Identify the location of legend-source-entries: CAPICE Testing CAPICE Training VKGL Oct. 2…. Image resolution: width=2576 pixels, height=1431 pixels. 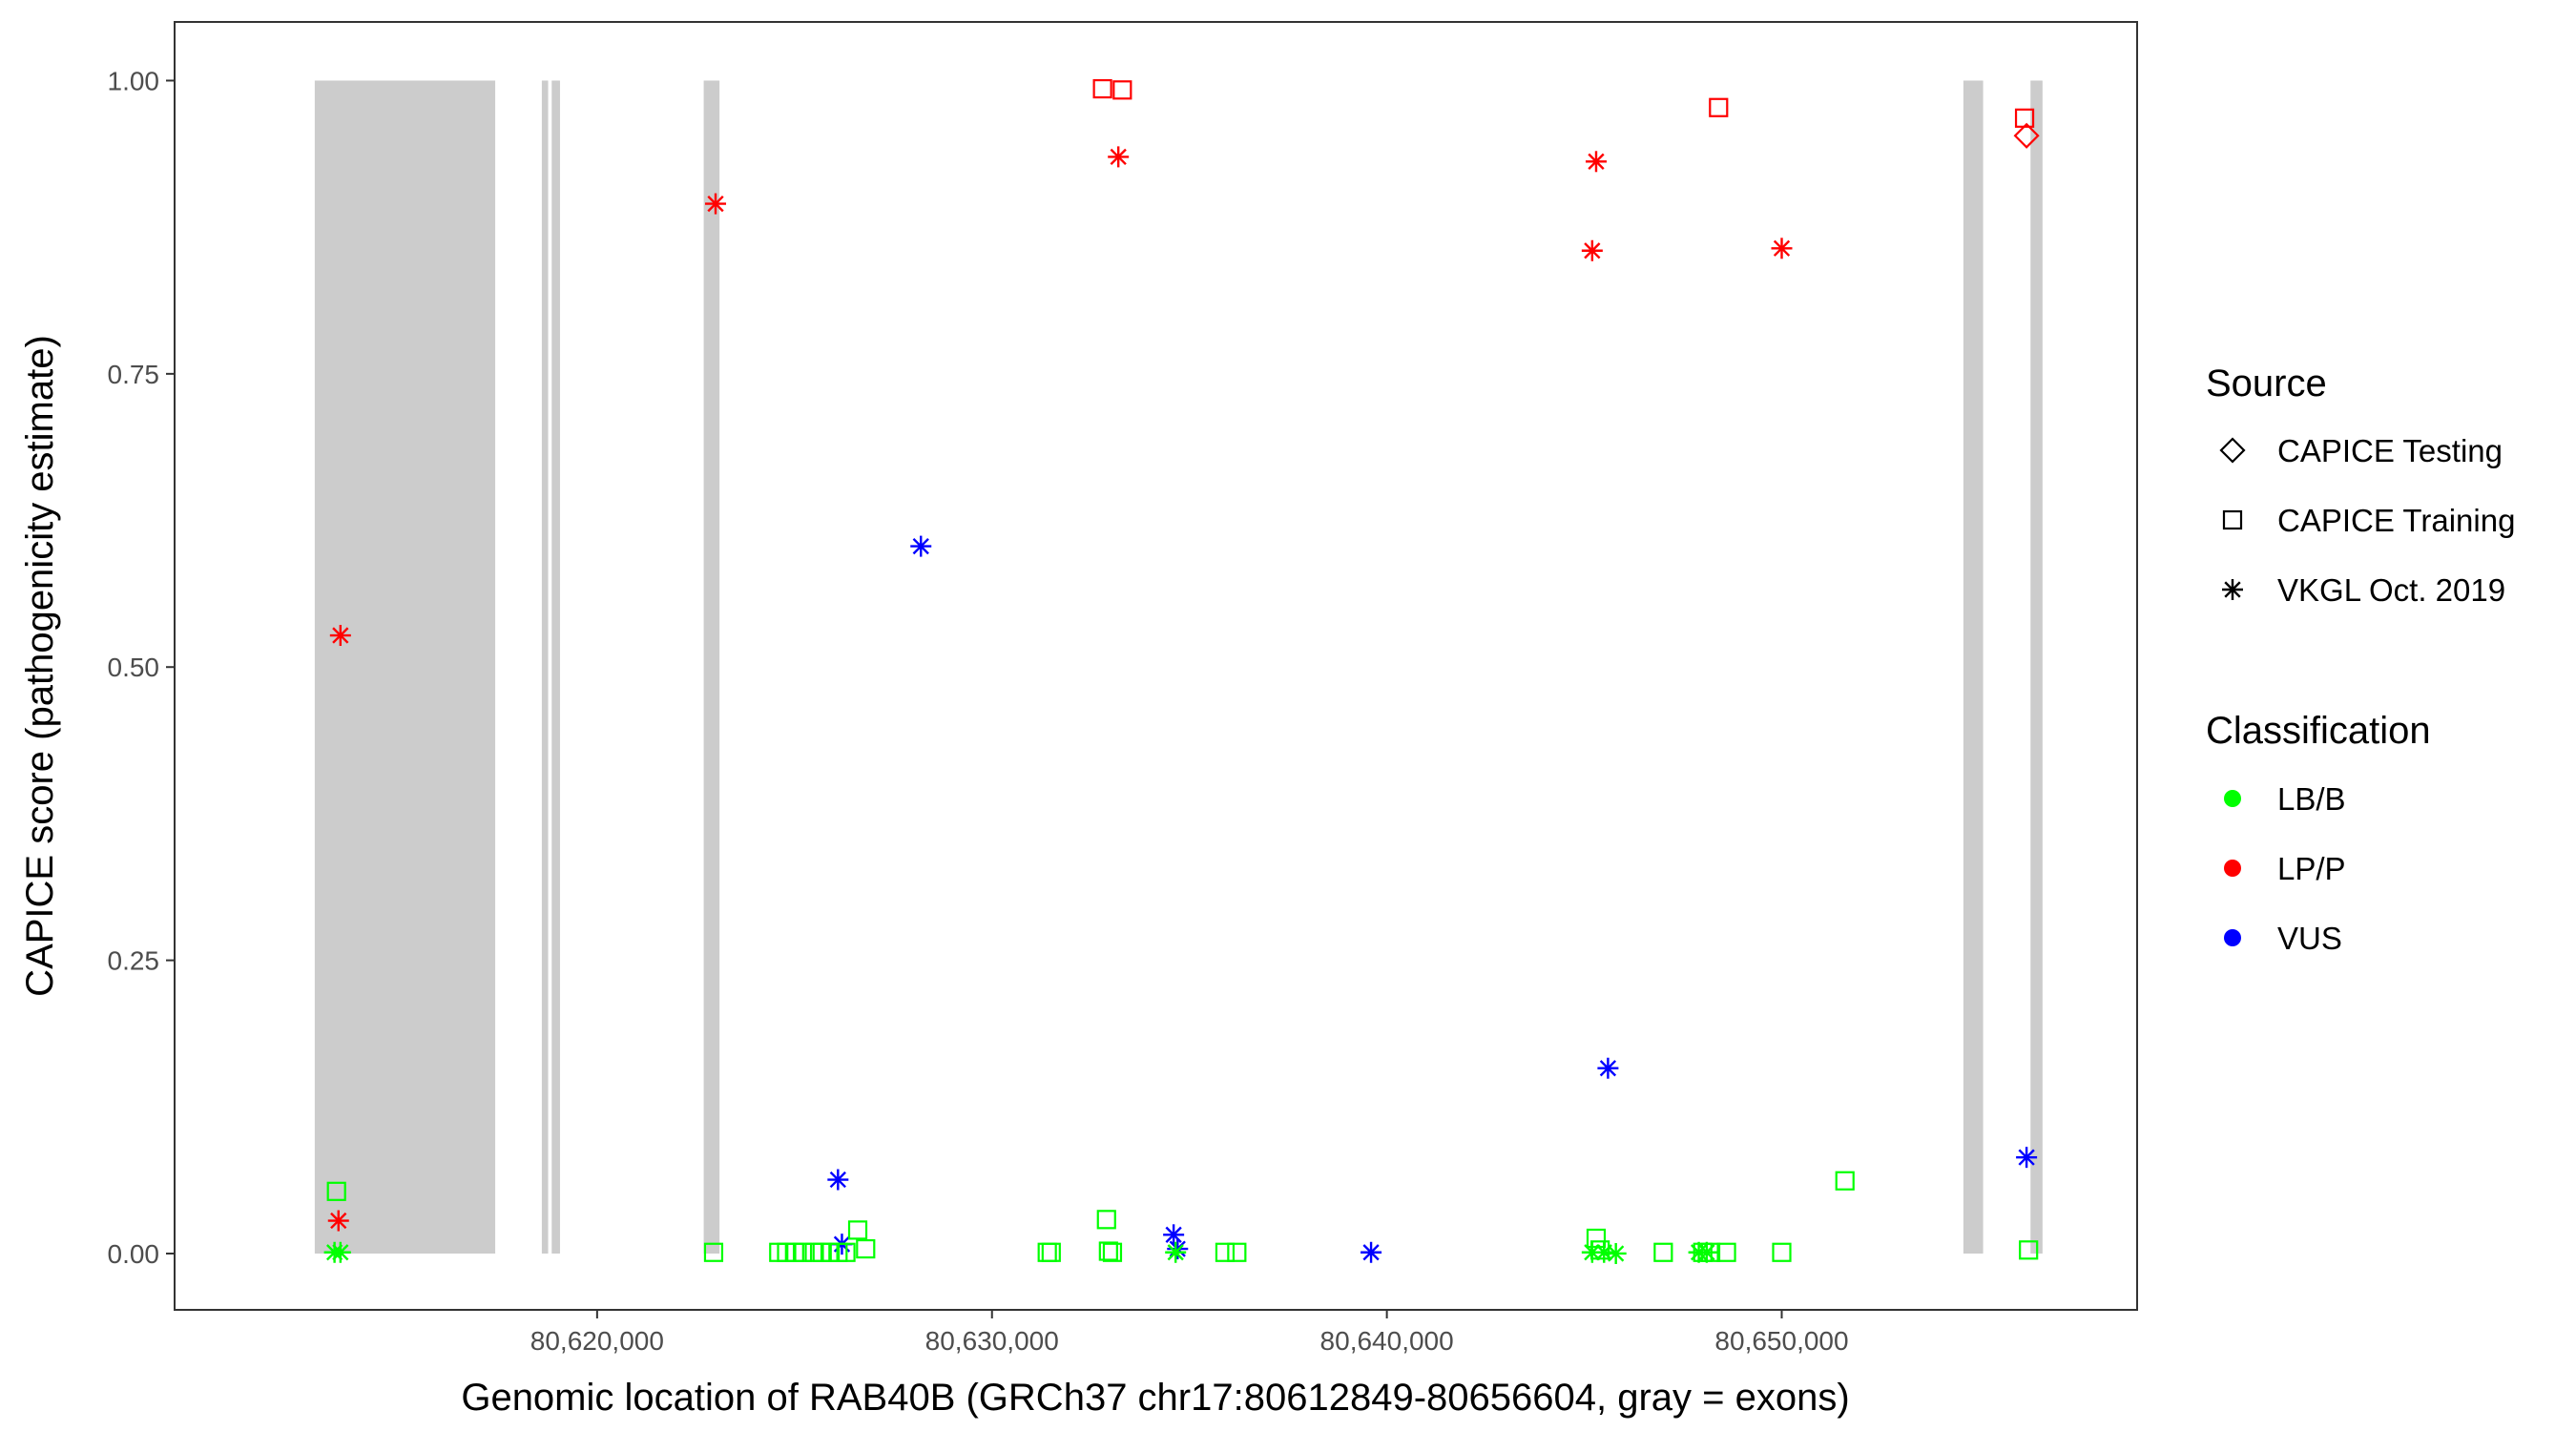
(2367, 520).